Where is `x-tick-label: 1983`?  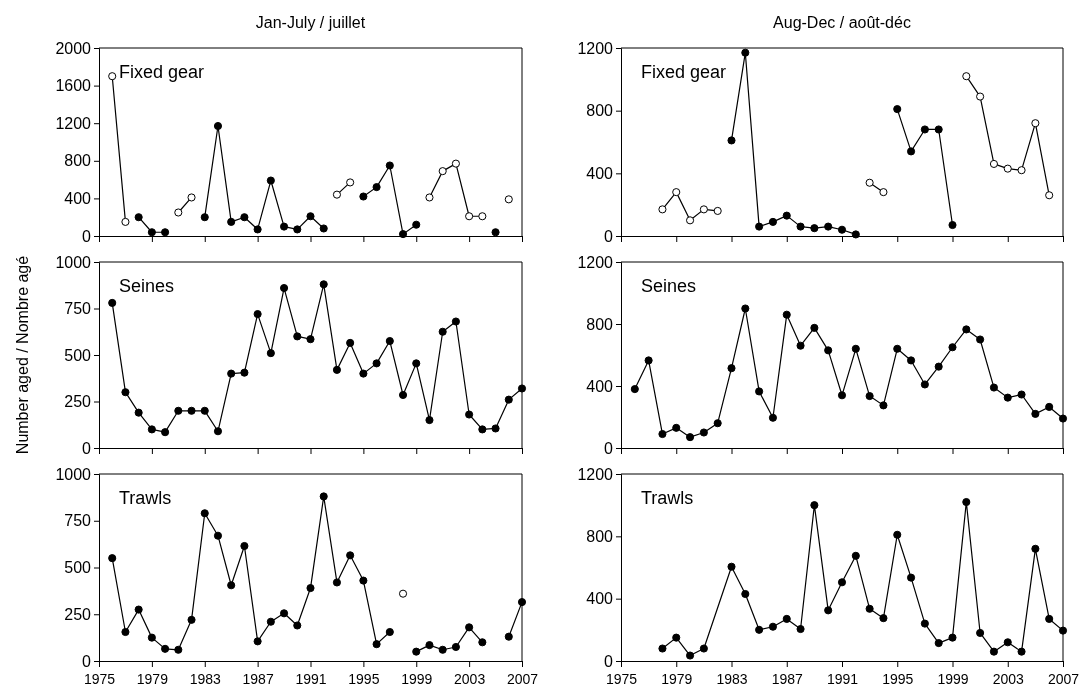
x-tick-label: 1983 is located at coordinates (732, 679).